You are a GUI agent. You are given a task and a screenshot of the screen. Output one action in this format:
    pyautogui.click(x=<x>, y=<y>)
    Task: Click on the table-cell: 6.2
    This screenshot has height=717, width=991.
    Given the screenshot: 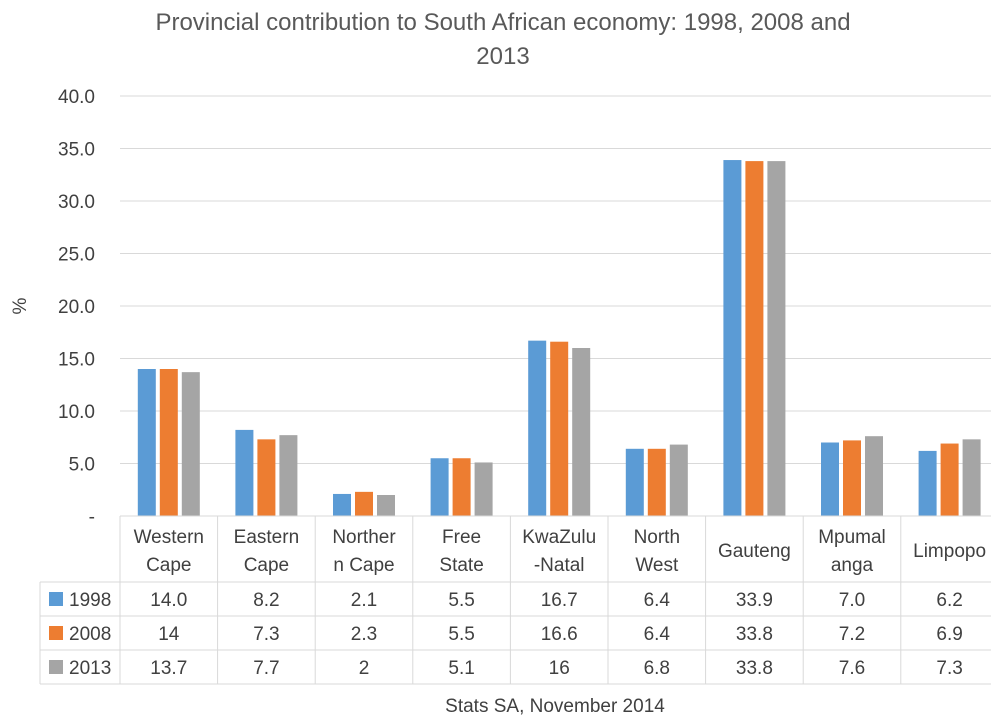 What is the action you would take?
    pyautogui.click(x=949, y=600)
    